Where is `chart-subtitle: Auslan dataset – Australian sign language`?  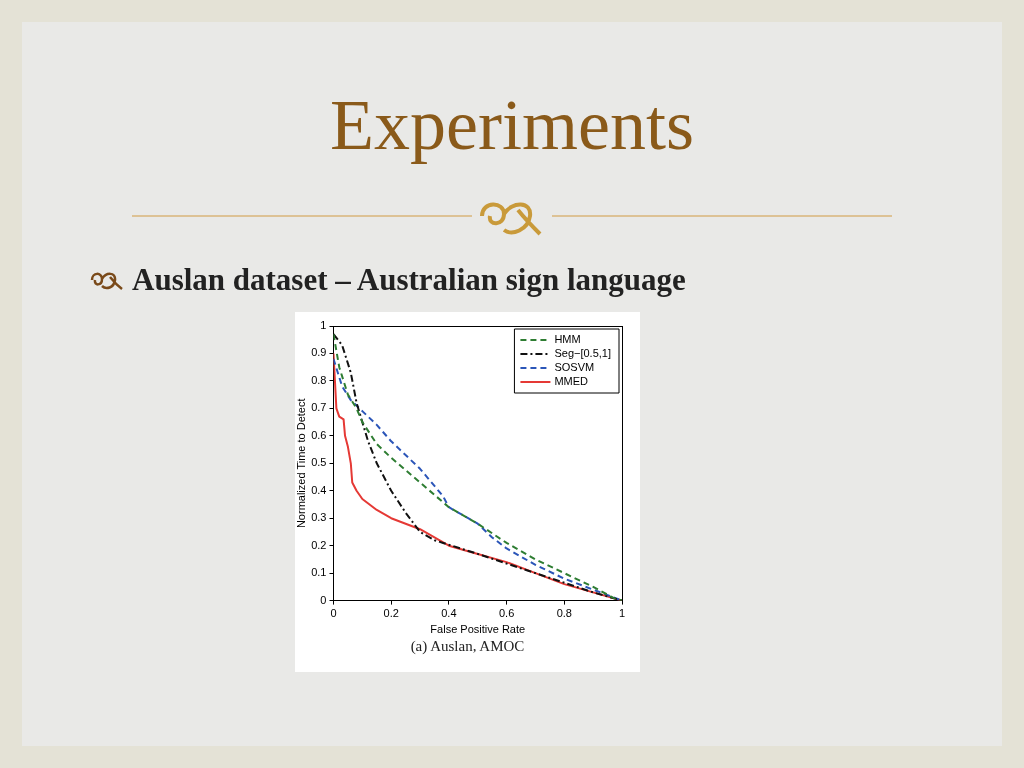 chart-subtitle: Auslan dataset – Australian sign language is located at coordinates (409, 280).